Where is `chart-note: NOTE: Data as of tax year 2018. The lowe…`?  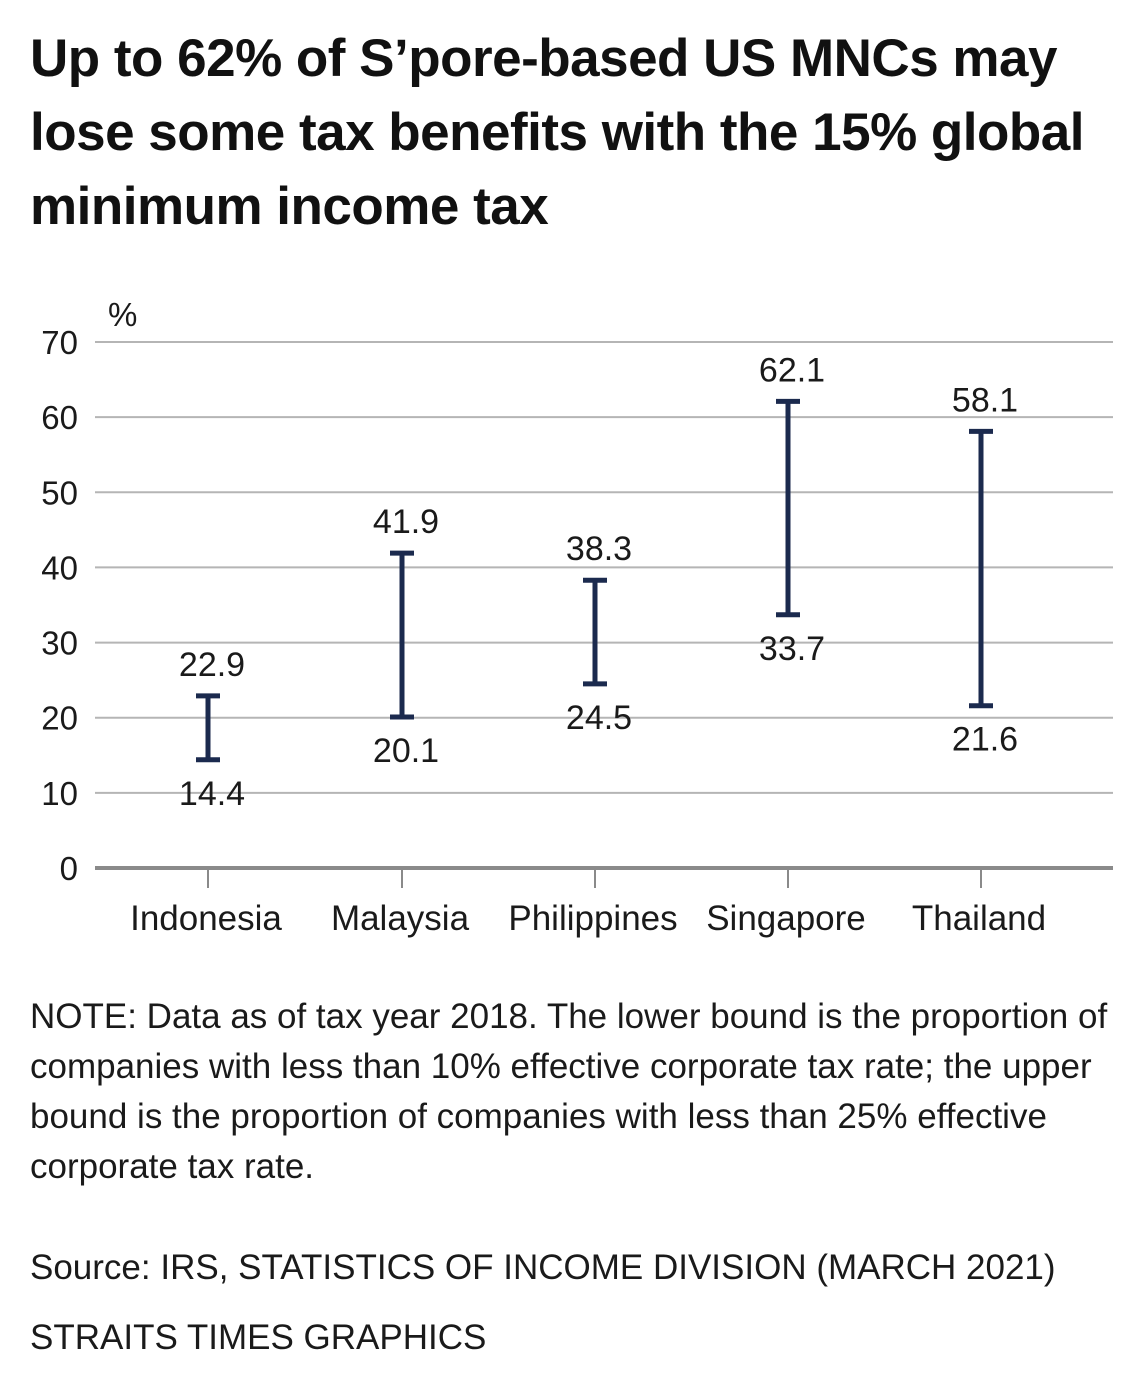 chart-note: NOTE: Data as of tax year 2018. The lowe… is located at coordinates (569, 1091).